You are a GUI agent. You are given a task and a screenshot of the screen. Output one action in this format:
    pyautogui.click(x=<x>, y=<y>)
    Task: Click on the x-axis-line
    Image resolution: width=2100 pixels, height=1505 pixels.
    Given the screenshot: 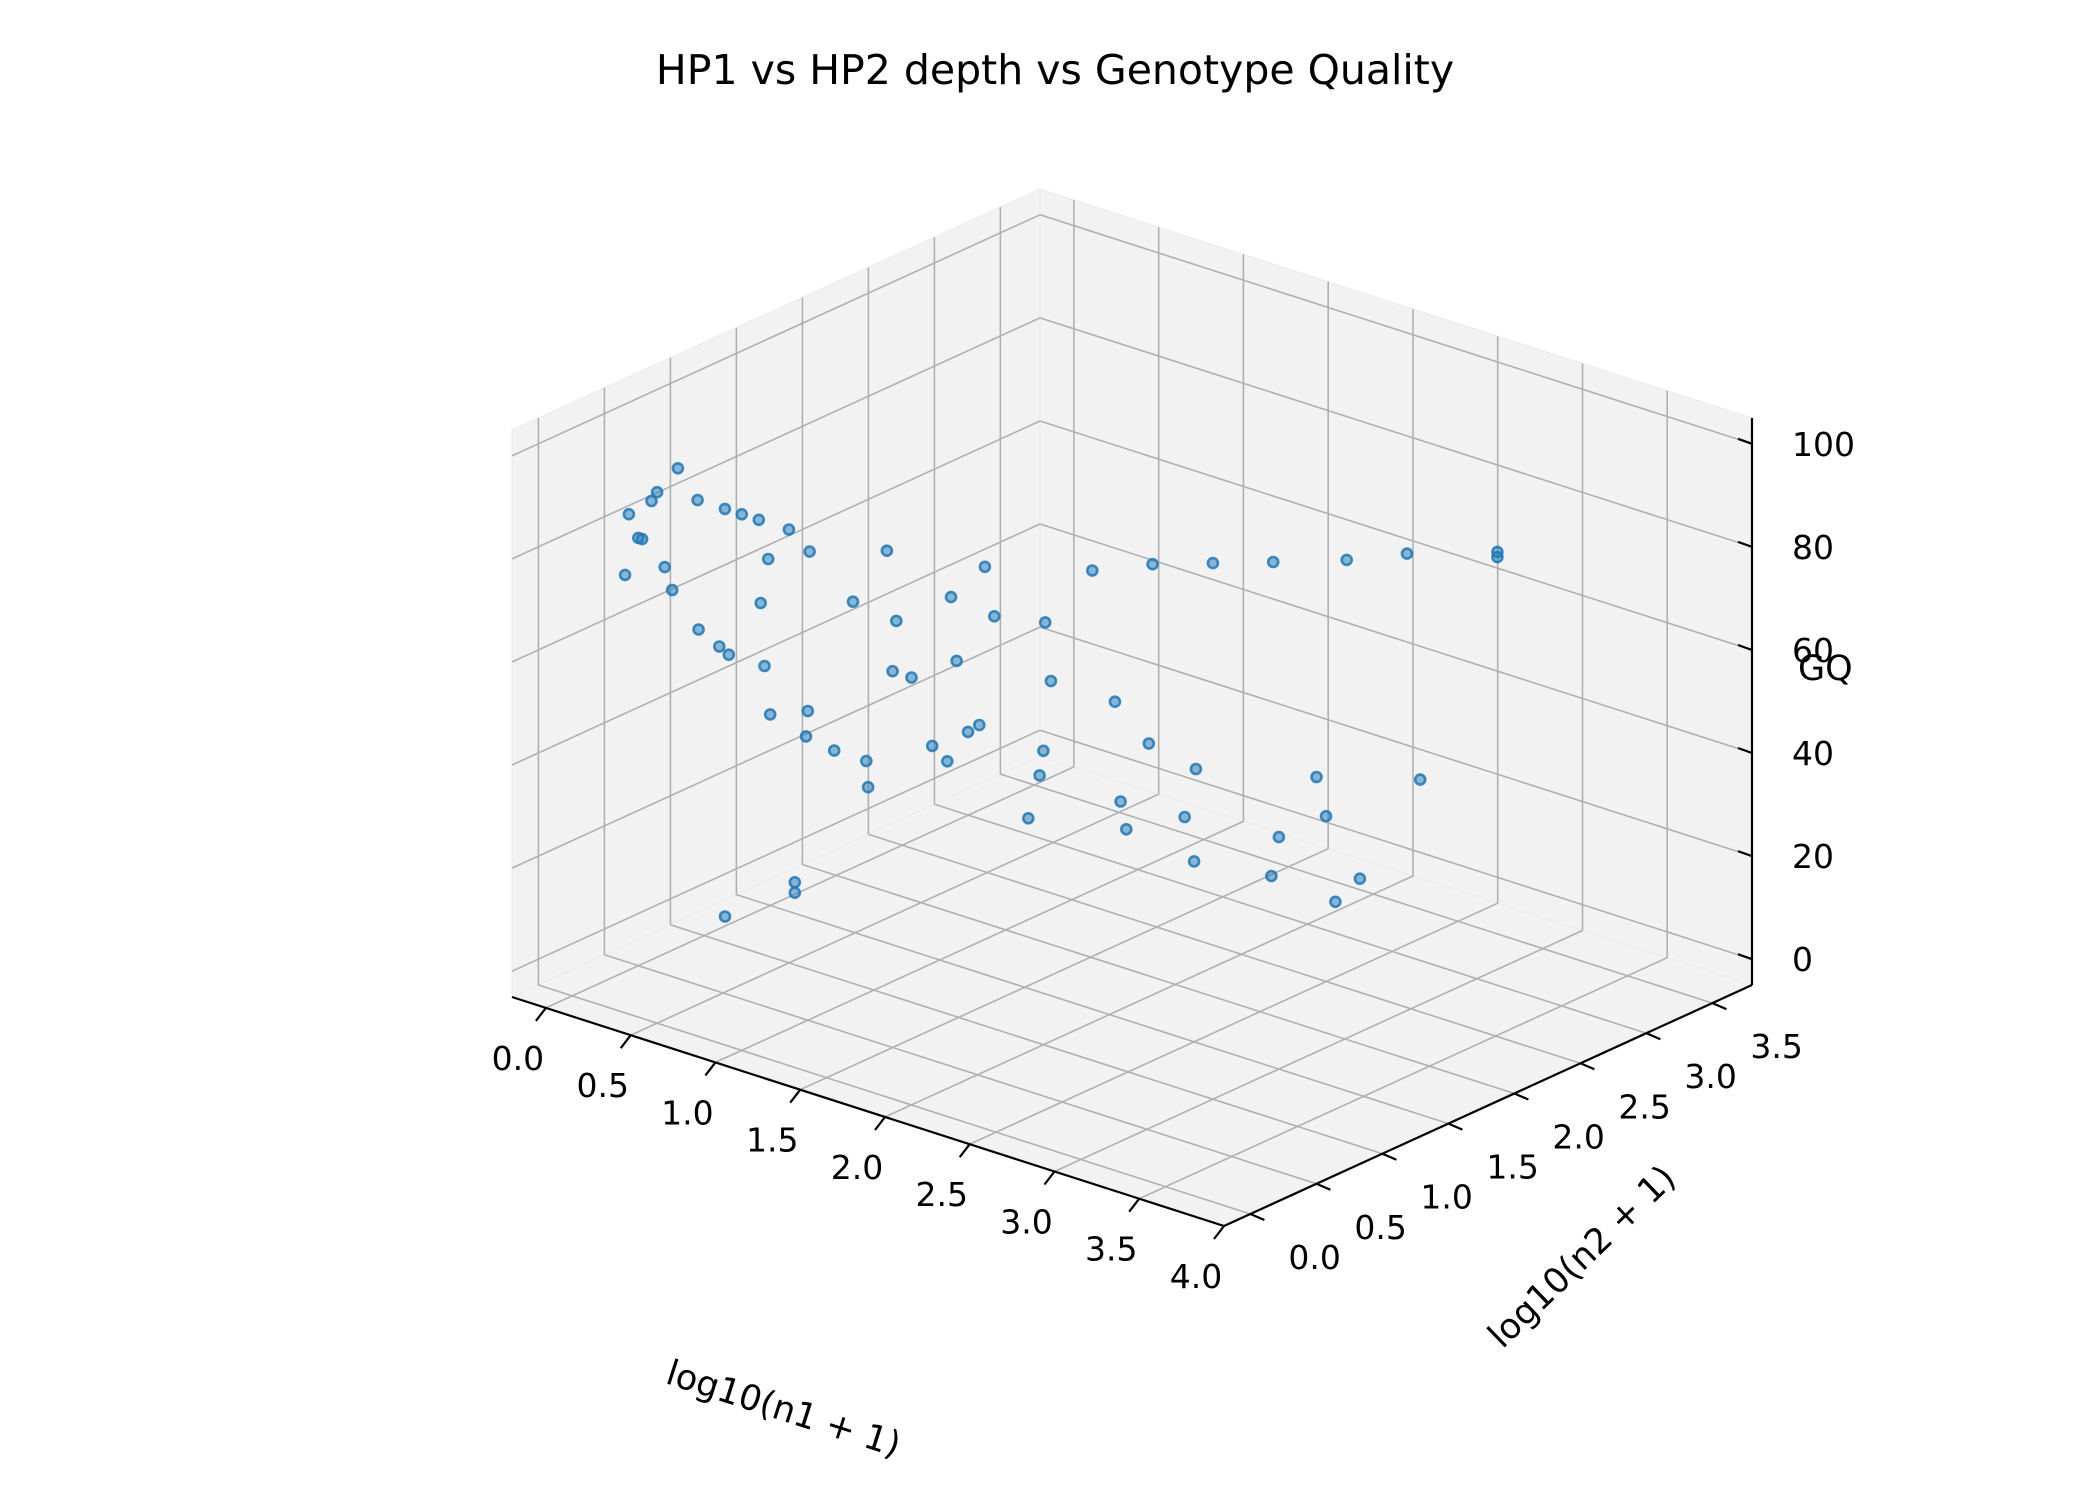 What is the action you would take?
    pyautogui.click(x=868, y=1111)
    